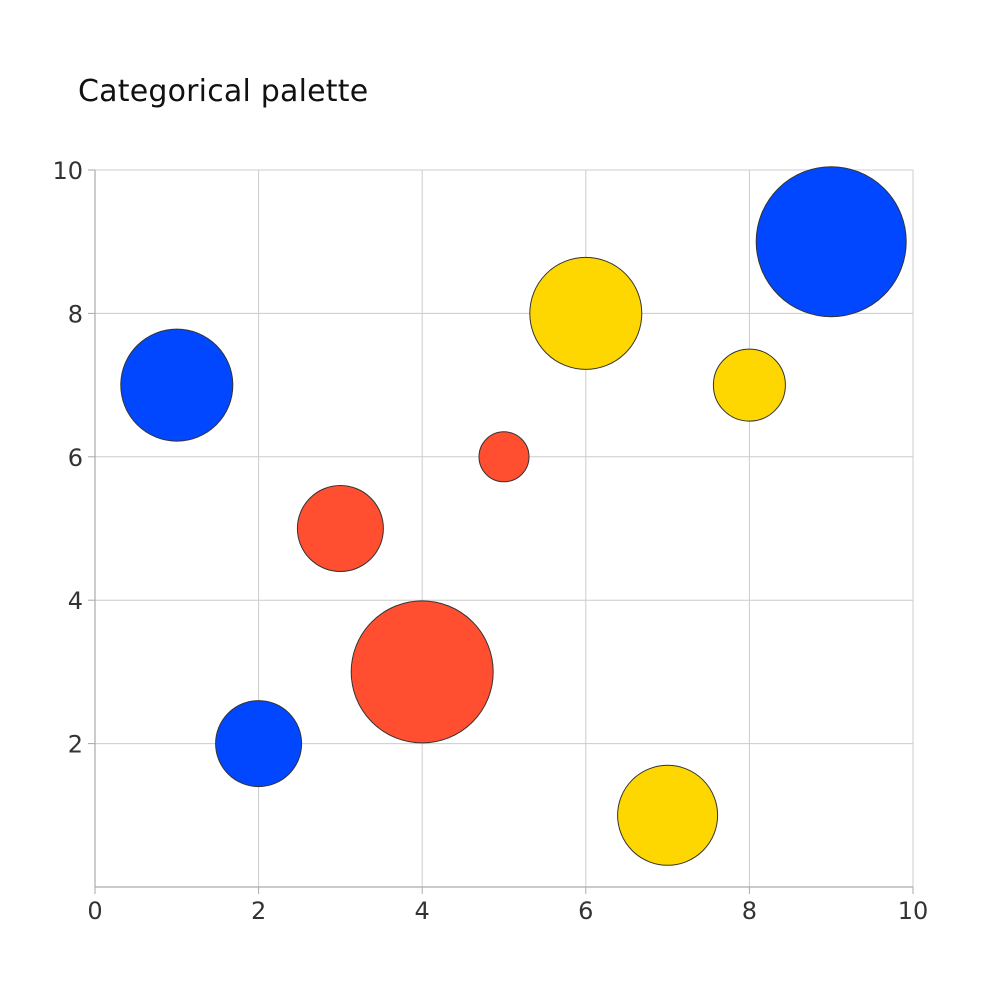  What do you see at coordinates (67, 171) in the screenshot?
I see `y-tick-label: 10` at bounding box center [67, 171].